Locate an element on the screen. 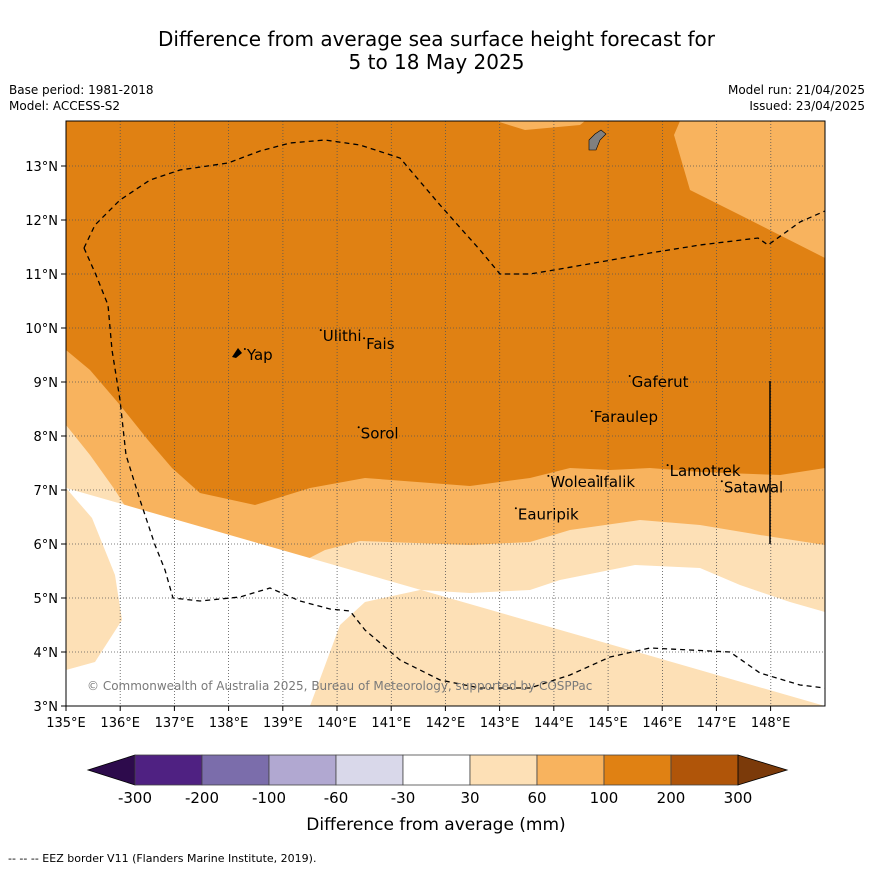  model-info: Base period: 1981-2018 Model: ACCESS-S2 is located at coordinates (81, 98).